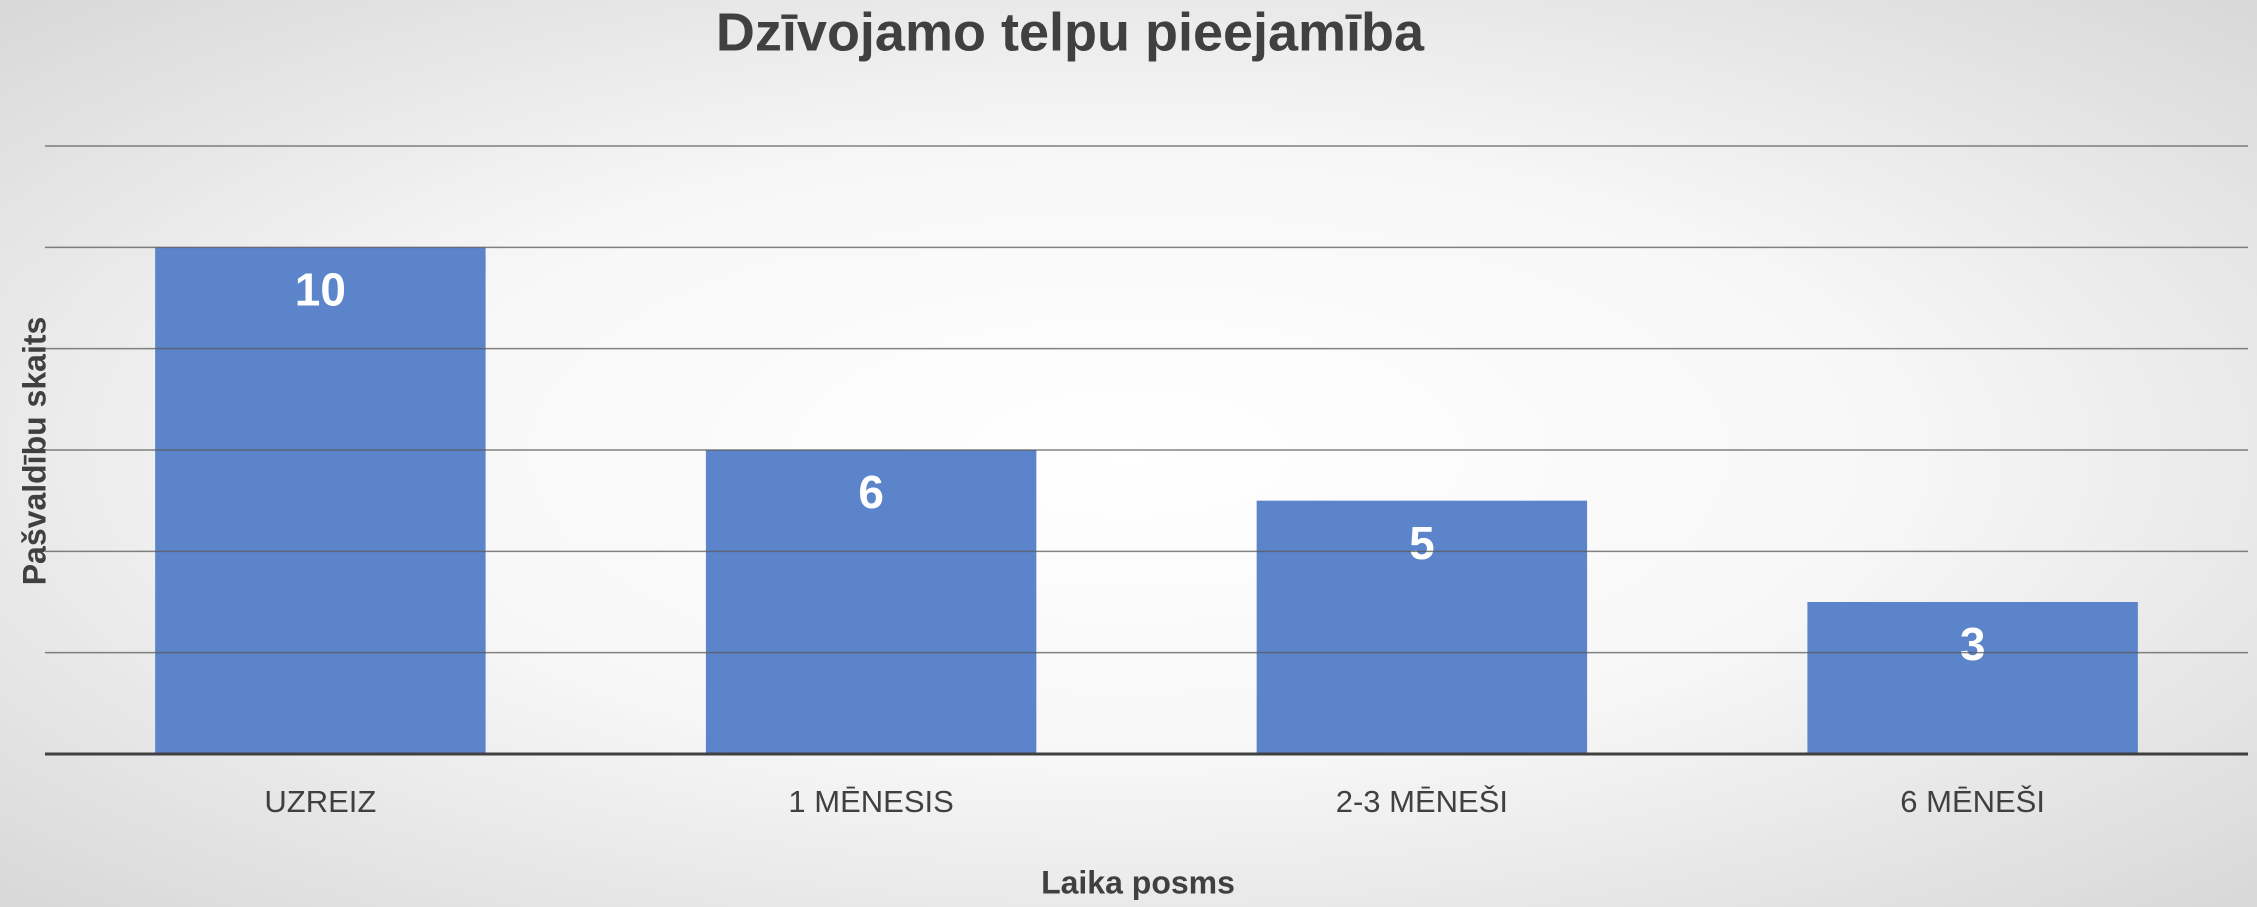  Describe the element at coordinates (871, 492) in the screenshot. I see `data-label: 6` at that location.